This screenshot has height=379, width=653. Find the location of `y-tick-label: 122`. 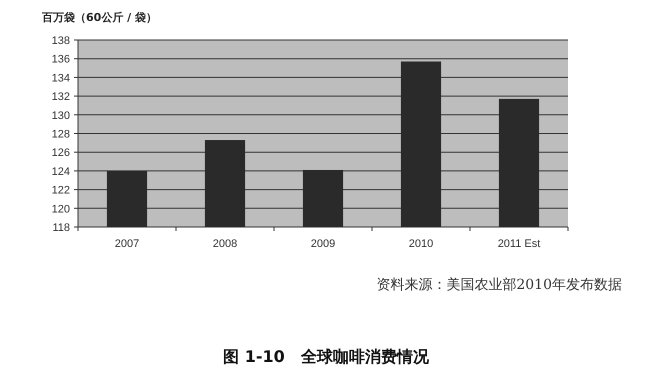

y-tick-label: 122 is located at coordinates (61, 190).